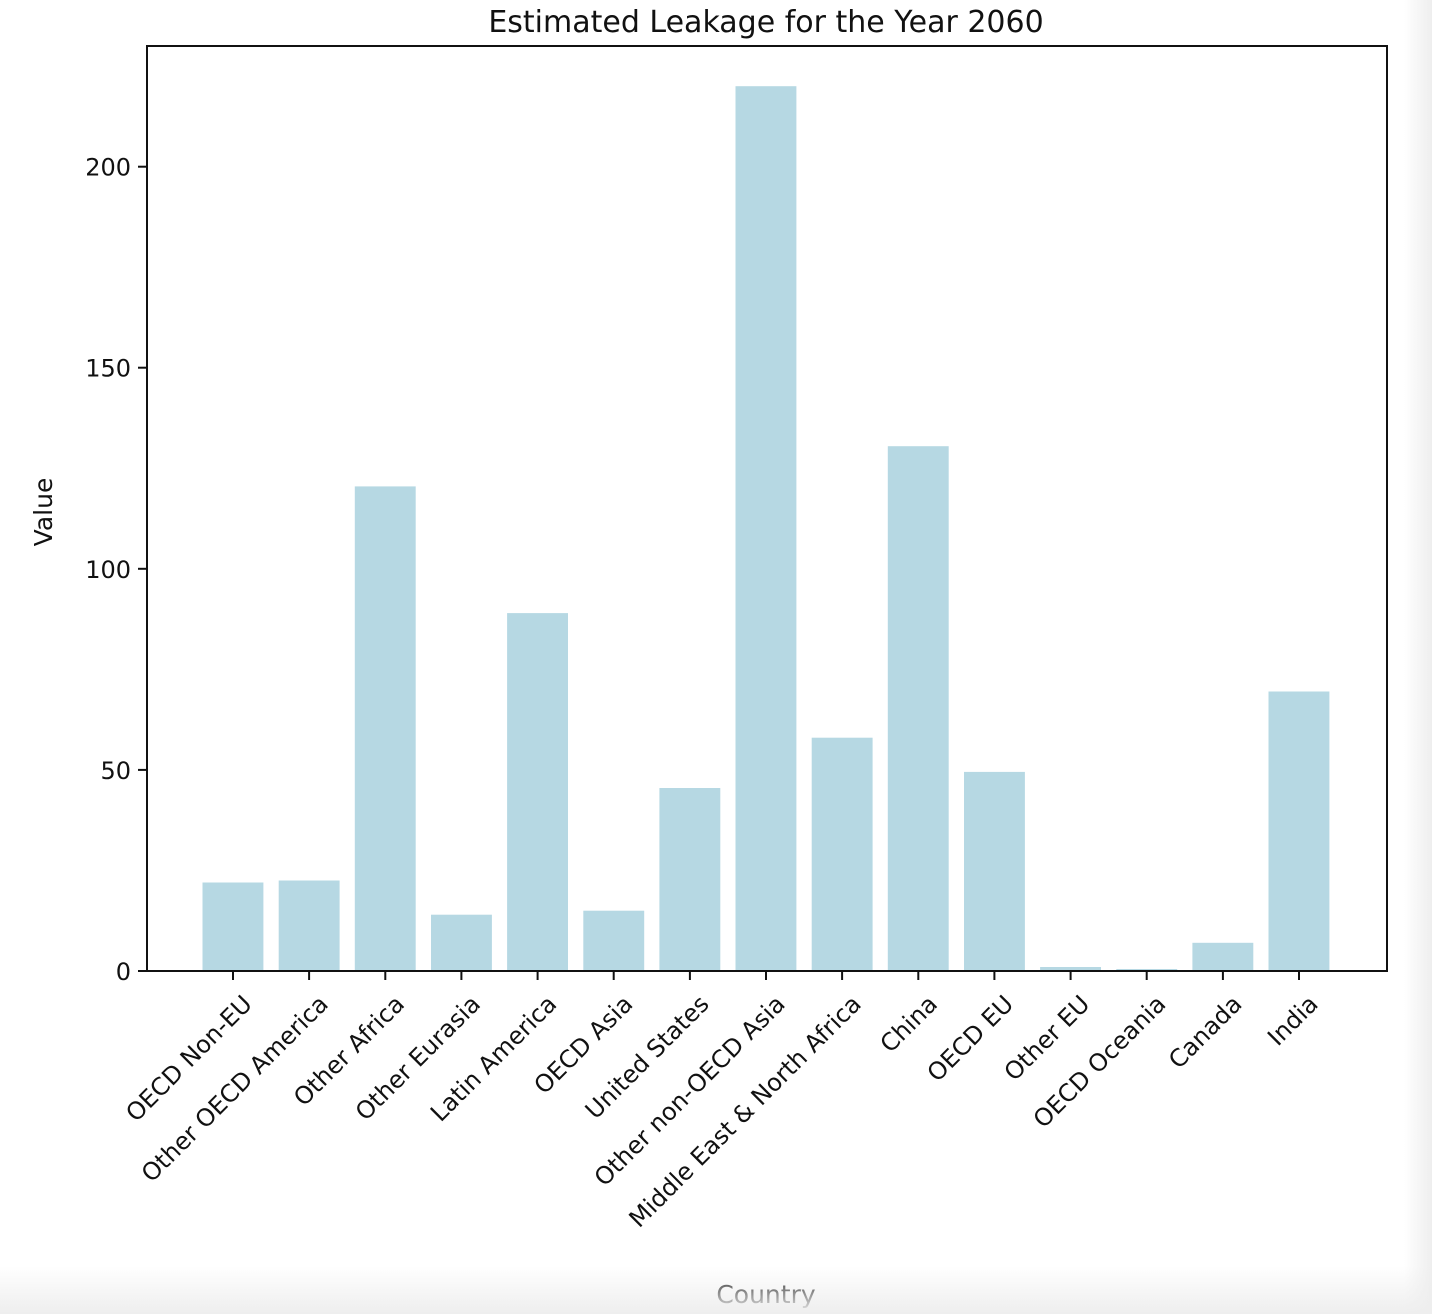 This screenshot has height=1314, width=1432. Describe the element at coordinates (1205, 1032) in the screenshot. I see `x-tick-label: Canada` at that location.